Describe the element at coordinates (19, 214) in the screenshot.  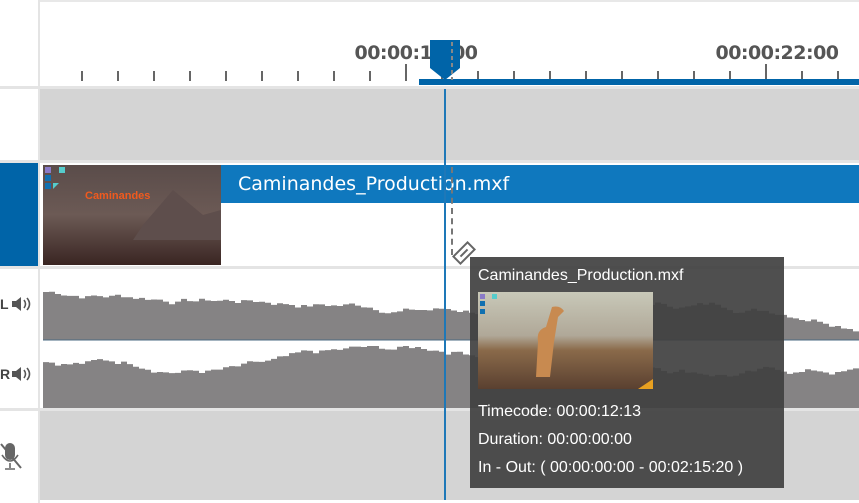
I see `video-track-header-selected` at that location.